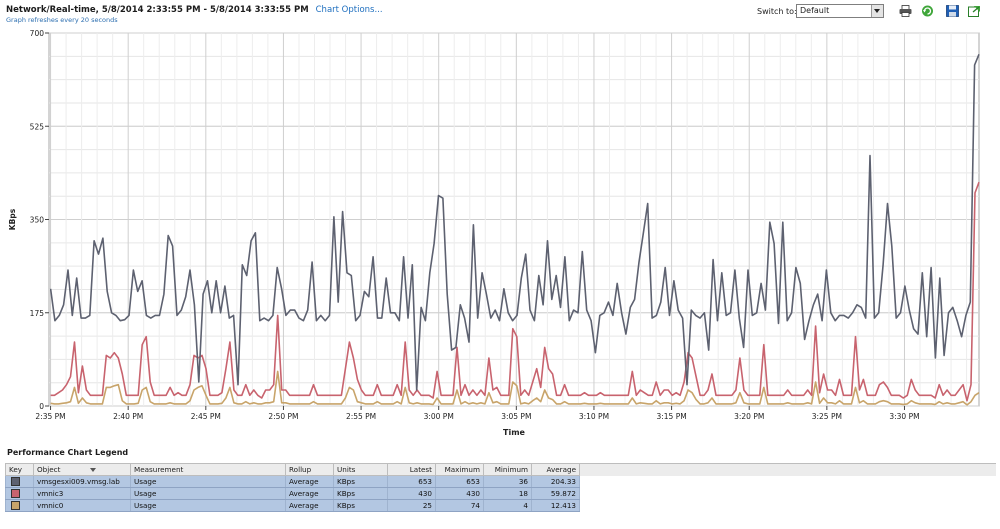  Describe the element at coordinates (927, 11) in the screenshot. I see `refresh-icon` at that location.